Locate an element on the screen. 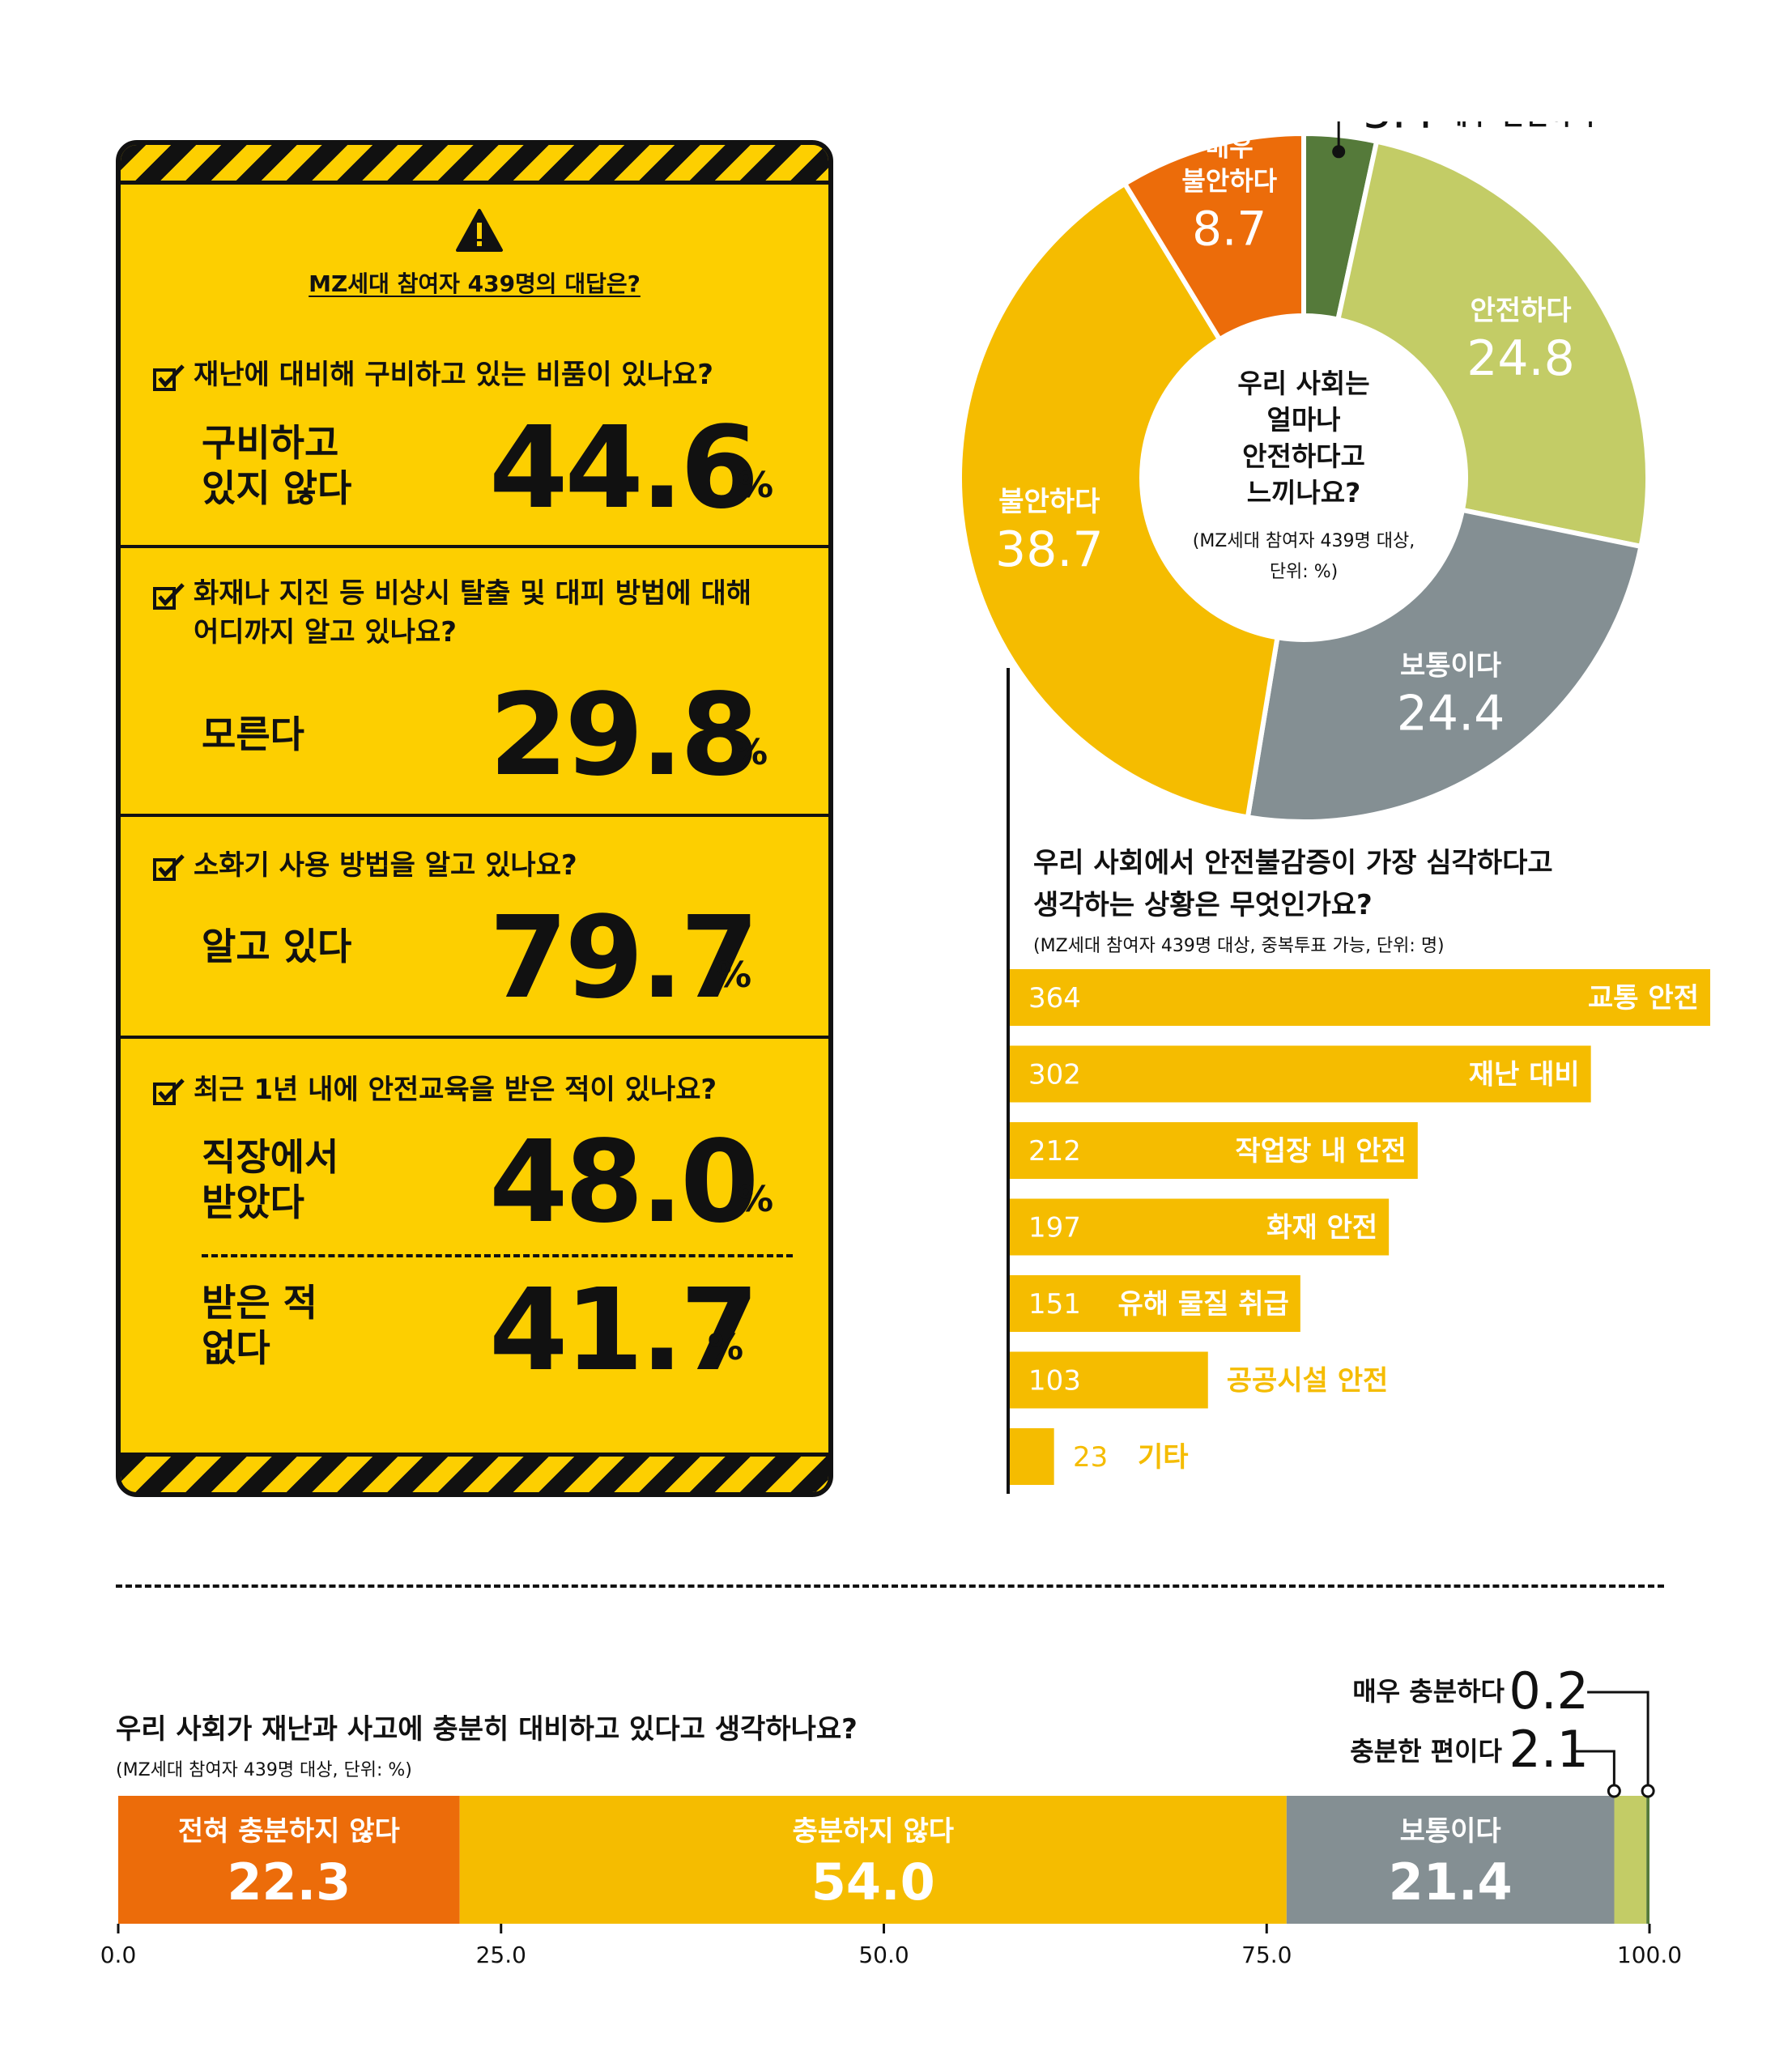  segment-label: 매우 충분하다 is located at coordinates (1429, 1691).